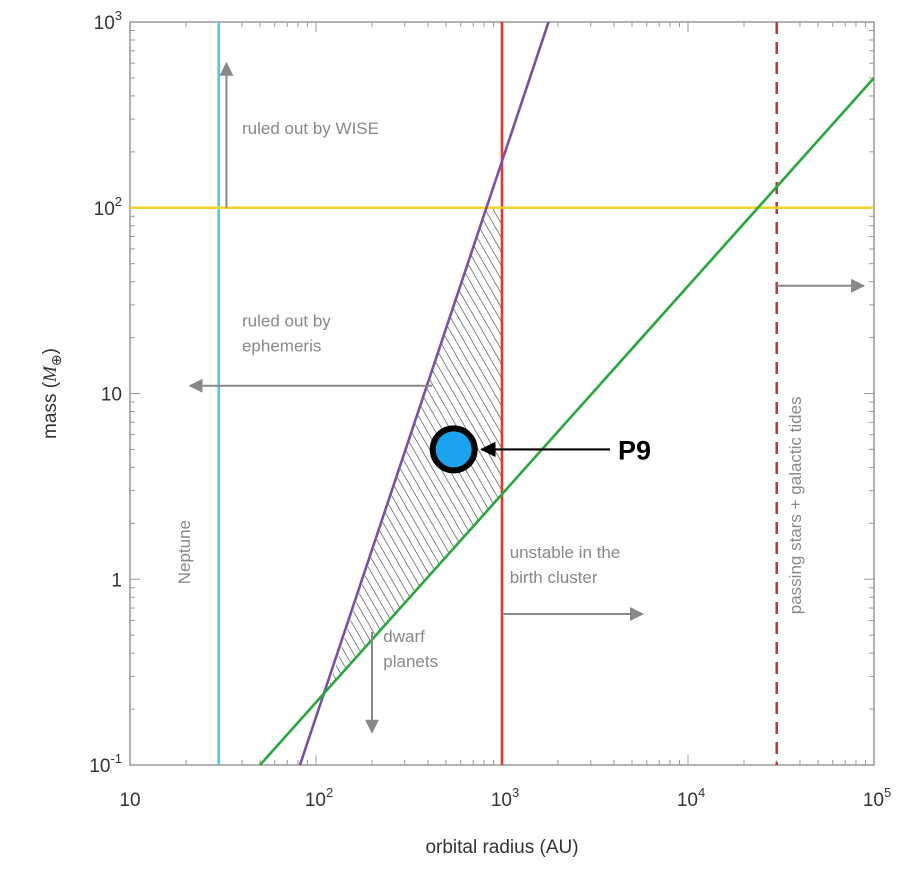  What do you see at coordinates (50, 351) in the screenshot?
I see `y-title-suffix: )` at bounding box center [50, 351].